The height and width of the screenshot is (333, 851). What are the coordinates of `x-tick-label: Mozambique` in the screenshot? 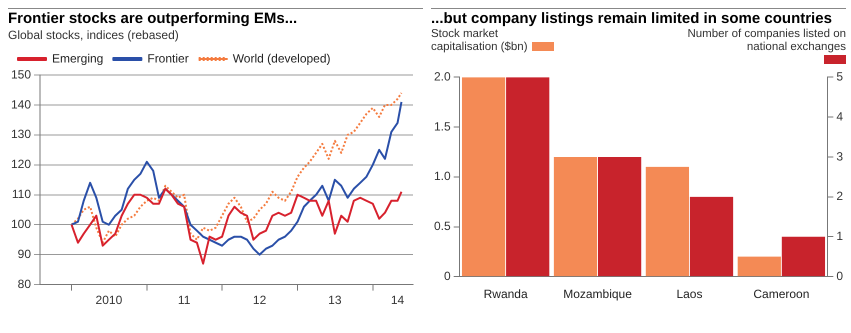 It's located at (597, 294).